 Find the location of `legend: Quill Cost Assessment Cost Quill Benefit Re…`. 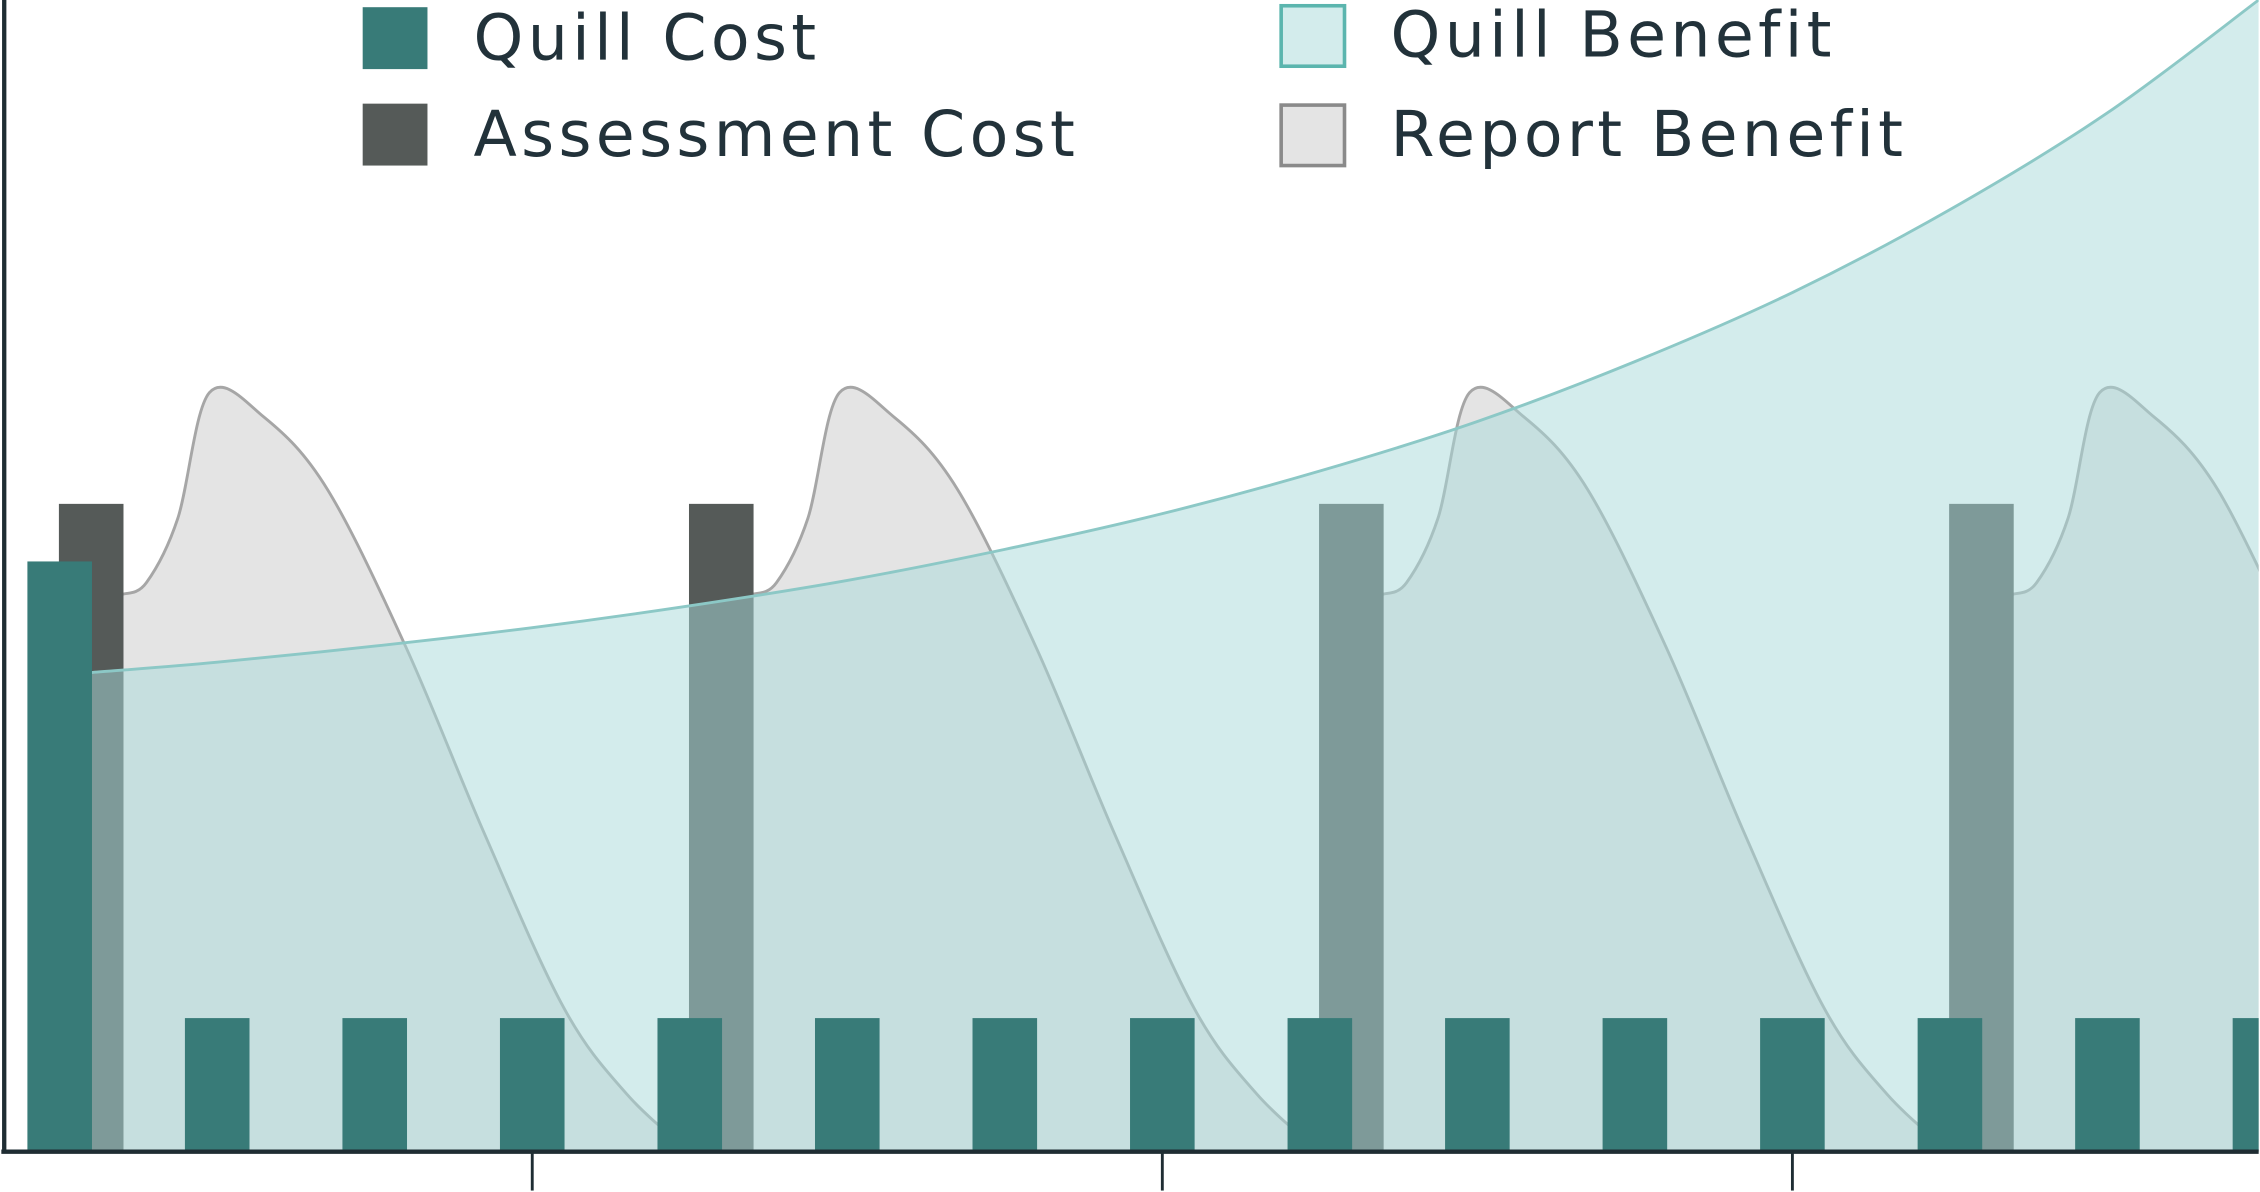

legend: Quill Cost Assessment Cost Quill Benefit Re… is located at coordinates (1135, 85).